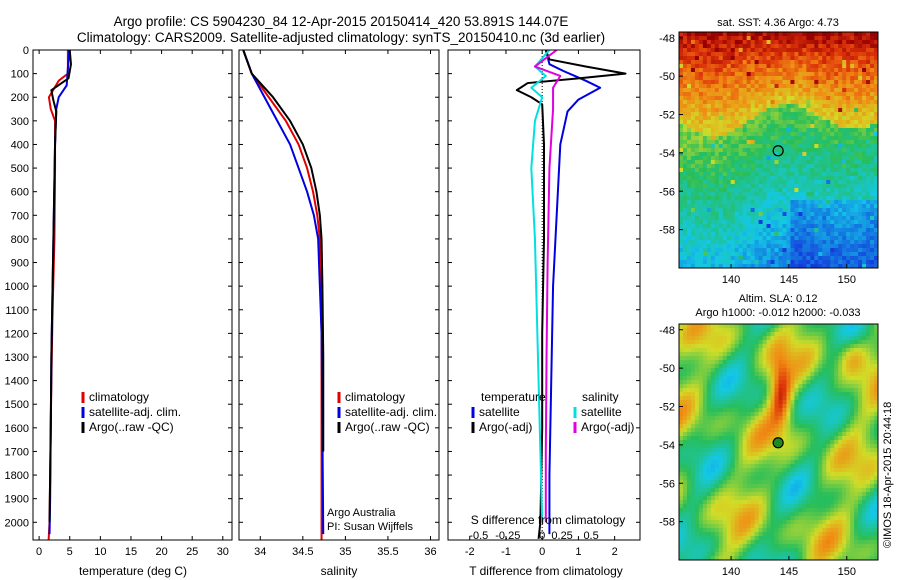  What do you see at coordinates (70, 552) in the screenshot?
I see `x-tick-label: 5` at bounding box center [70, 552].